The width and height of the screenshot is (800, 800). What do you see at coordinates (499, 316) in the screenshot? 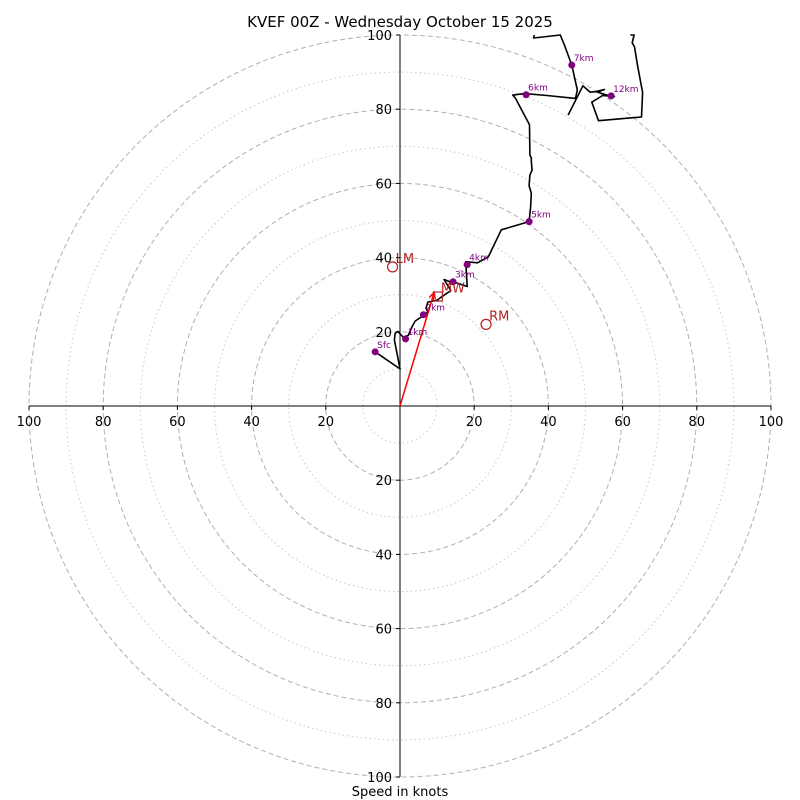
I see `motion-marker-label: RM` at bounding box center [499, 316].